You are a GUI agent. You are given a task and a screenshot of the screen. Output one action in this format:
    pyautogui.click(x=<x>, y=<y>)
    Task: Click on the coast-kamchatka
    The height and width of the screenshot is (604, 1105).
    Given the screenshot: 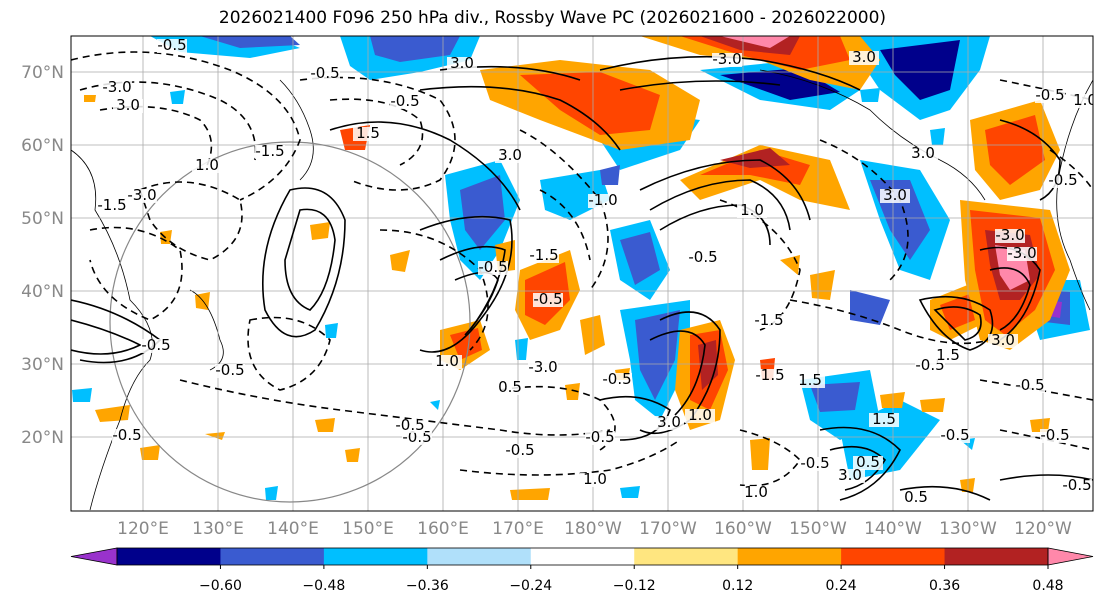 What is the action you would take?
    pyautogui.click(x=296, y=130)
    